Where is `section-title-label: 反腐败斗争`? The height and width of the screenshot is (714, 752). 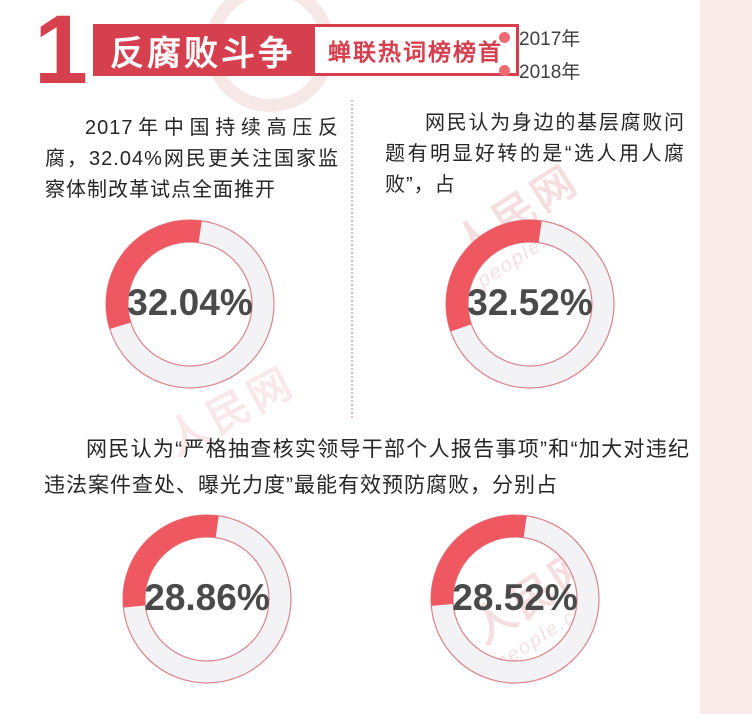
section-title-label: 反腐败斗争 is located at coordinates (202, 53).